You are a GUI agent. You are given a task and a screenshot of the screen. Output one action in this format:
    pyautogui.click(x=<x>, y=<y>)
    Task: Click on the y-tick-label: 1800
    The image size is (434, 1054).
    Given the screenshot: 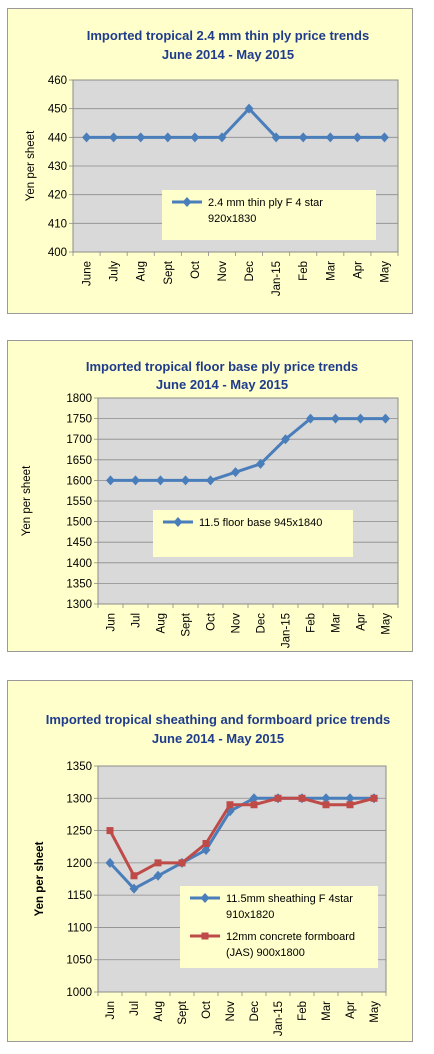 What is the action you would take?
    pyautogui.click(x=79, y=399)
    